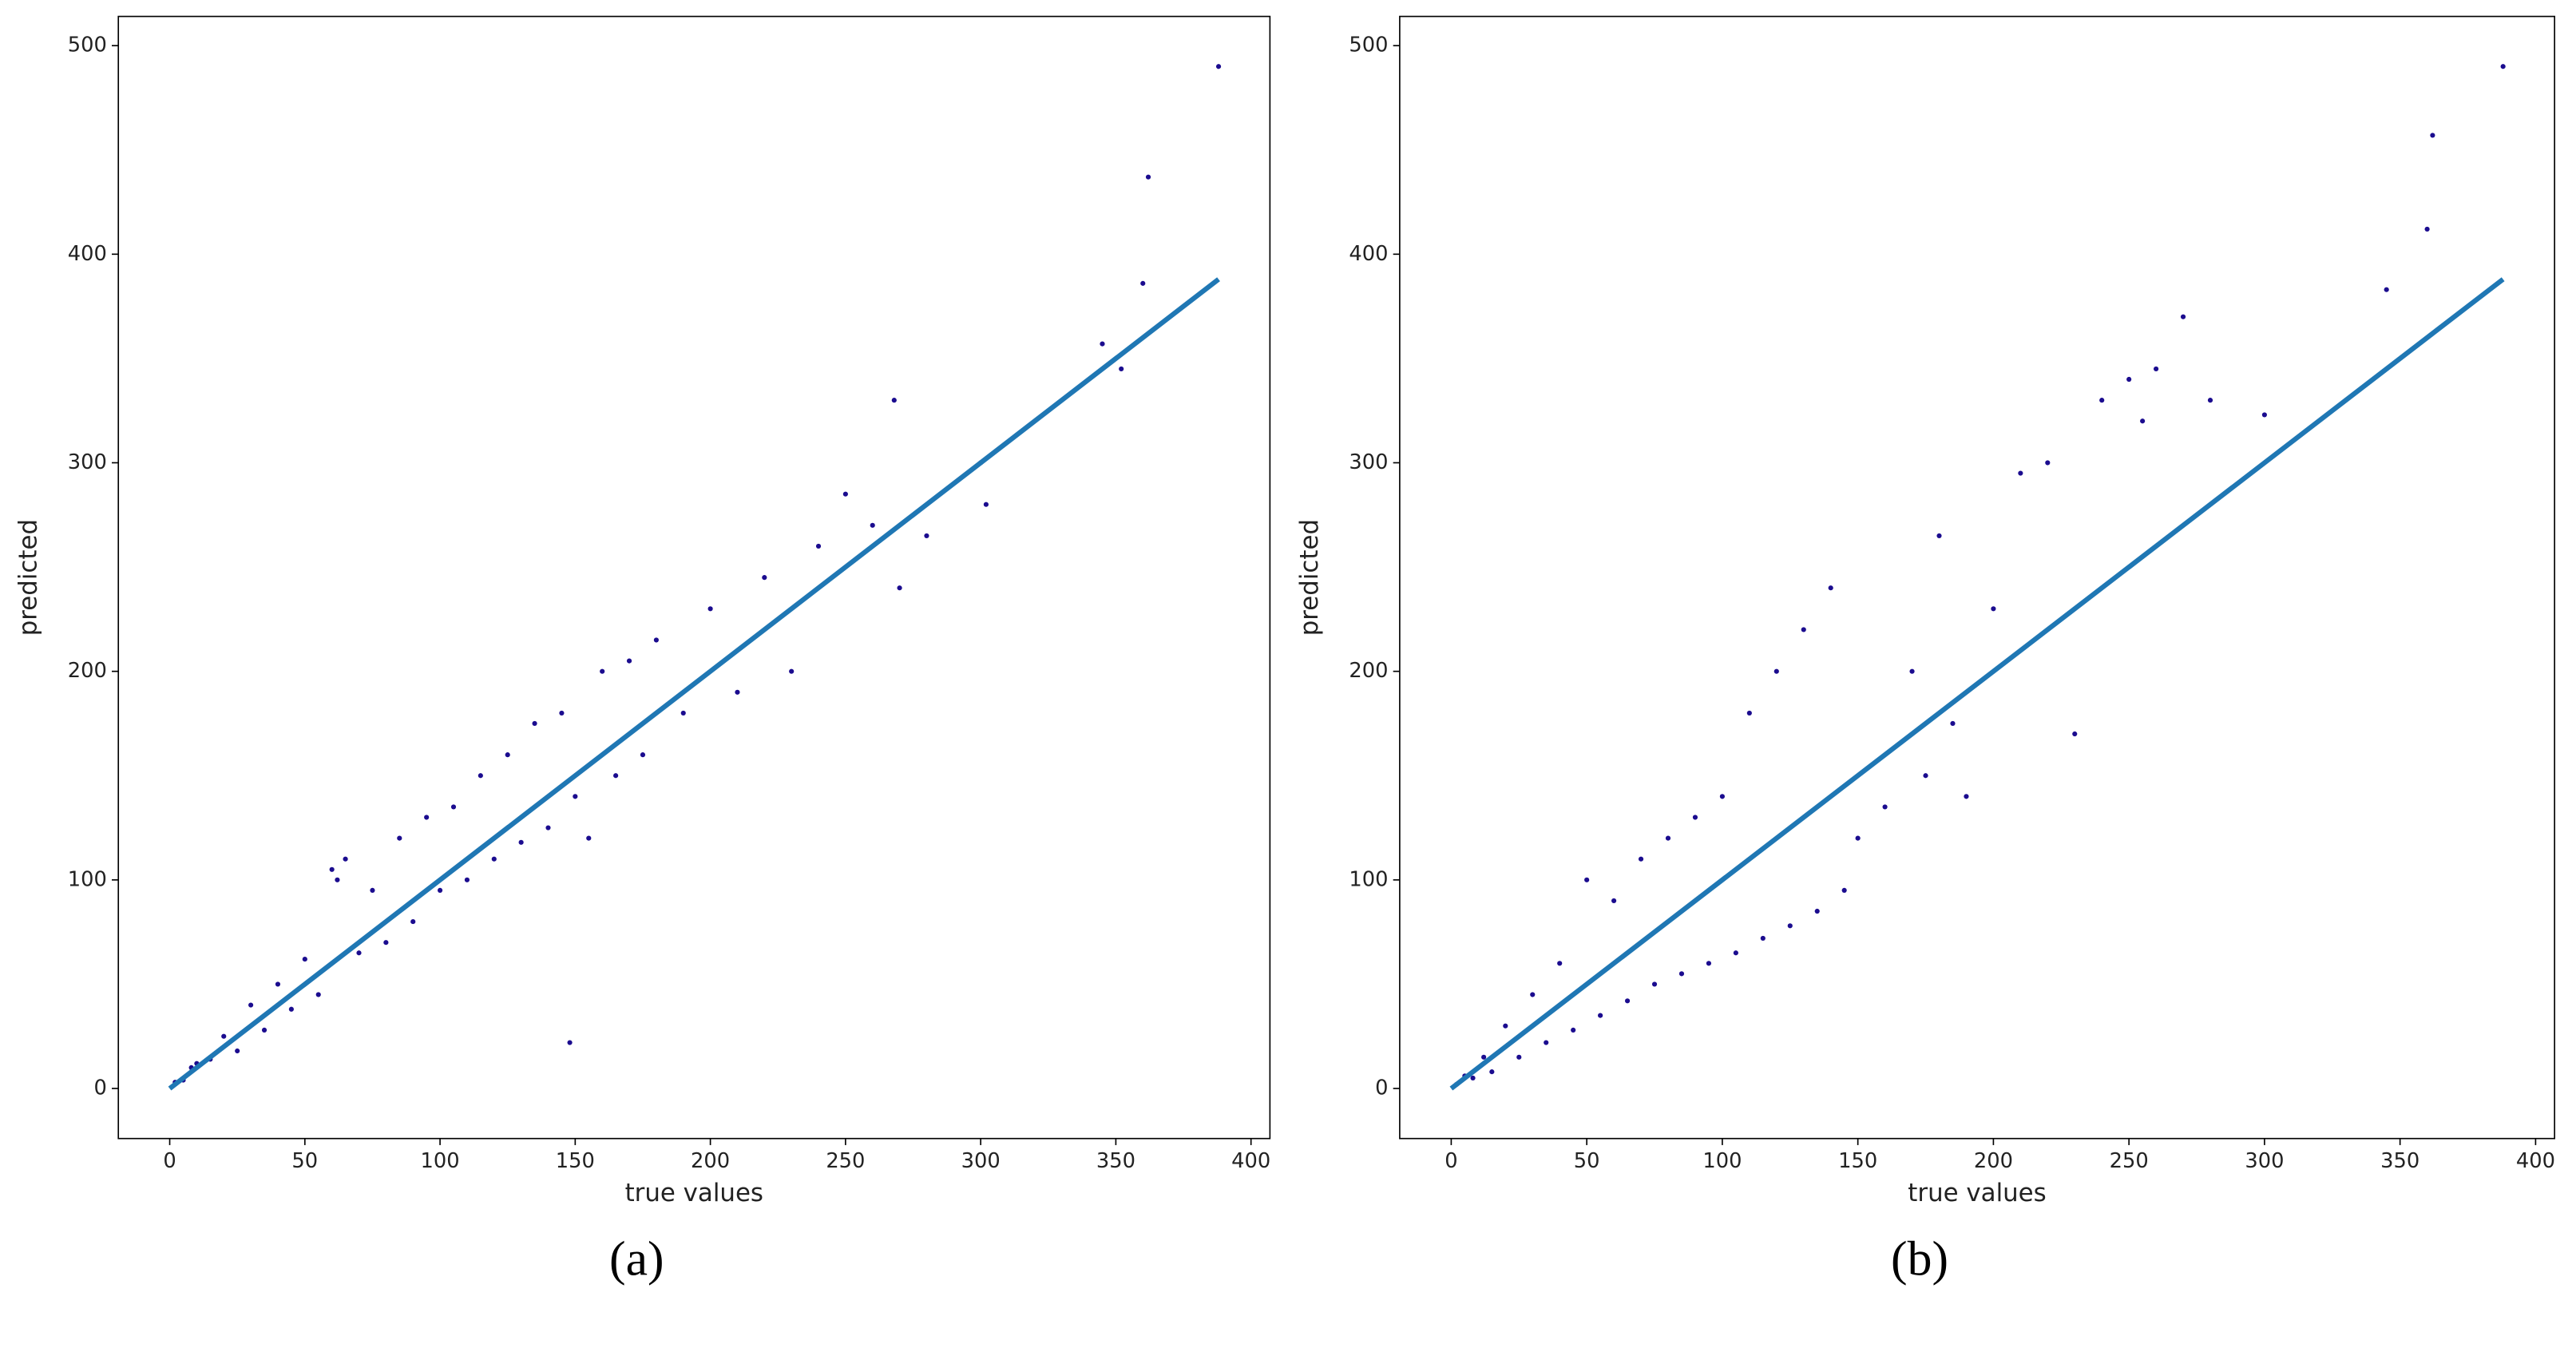 The width and height of the screenshot is (2576, 1348). I want to click on x-tick-label: 400, so click(2535, 1161).